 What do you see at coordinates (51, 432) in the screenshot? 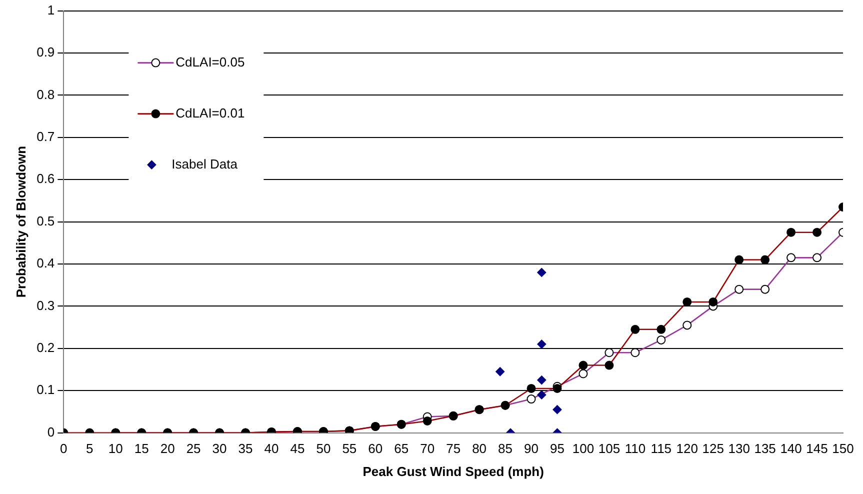
I see `y-tick-label: 0` at bounding box center [51, 432].